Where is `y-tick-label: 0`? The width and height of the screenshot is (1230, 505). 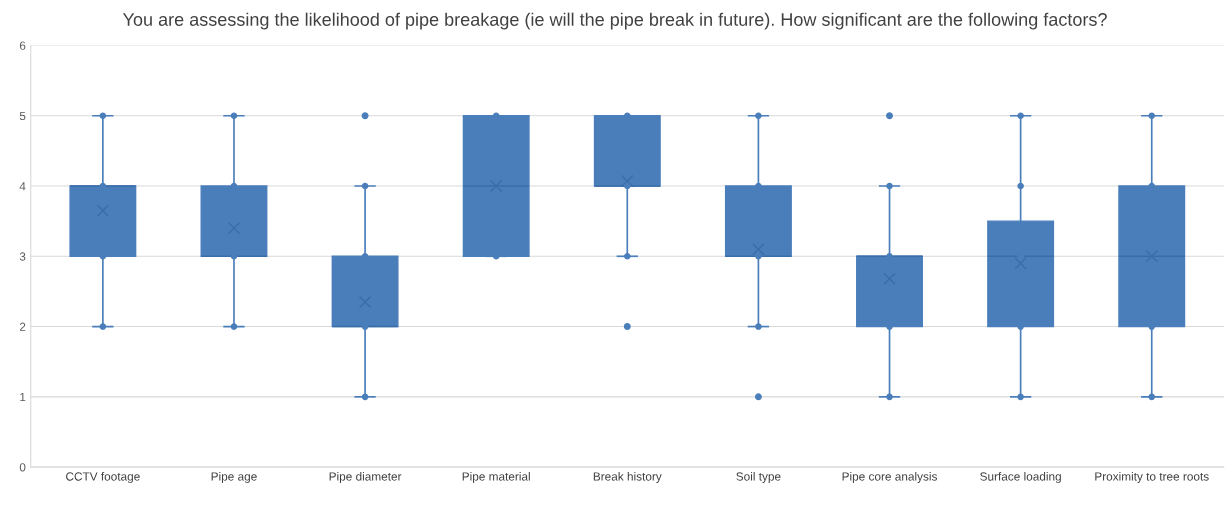
y-tick-label: 0 is located at coordinates (22, 467).